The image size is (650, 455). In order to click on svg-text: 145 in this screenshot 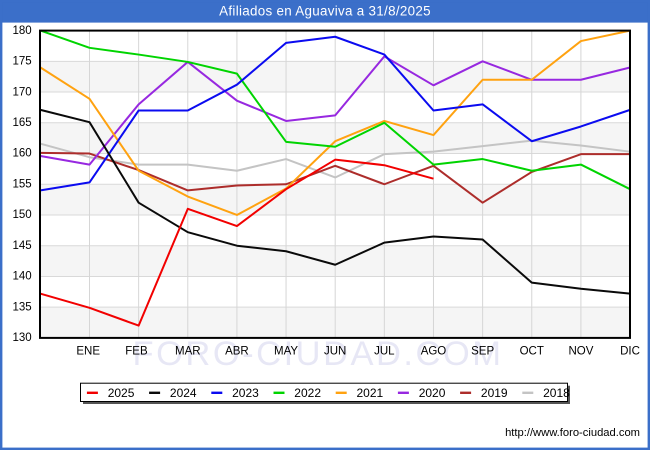, I will do `click(22, 246)`.